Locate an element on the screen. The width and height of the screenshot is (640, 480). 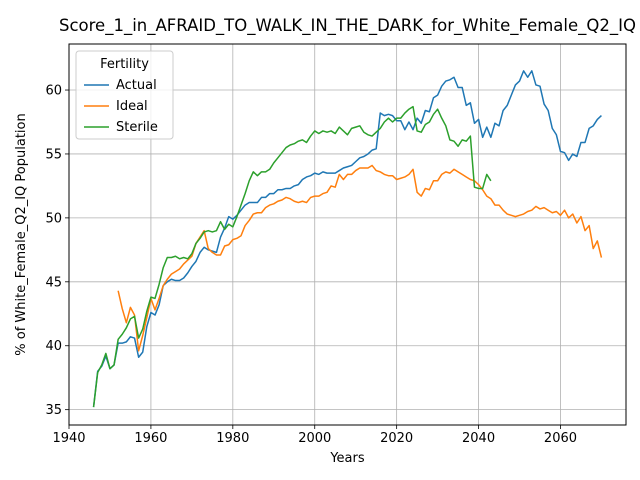
legend-label-sterile: Sterile is located at coordinates (137, 127).